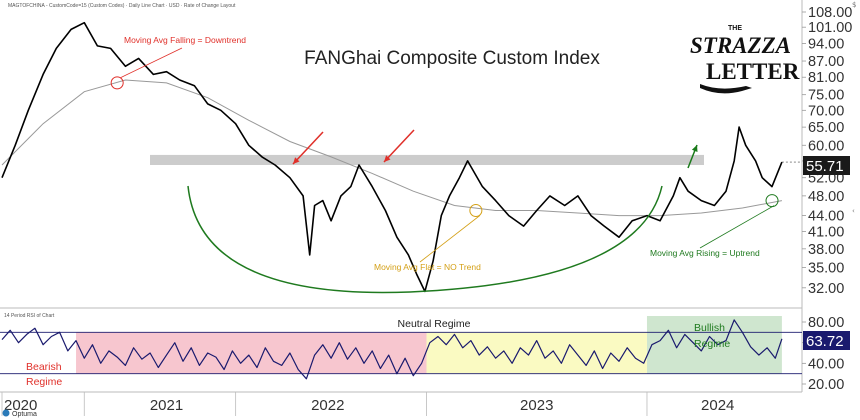 This screenshot has width=860, height=420. I want to click on breakout-arrow-head, so click(694, 148).